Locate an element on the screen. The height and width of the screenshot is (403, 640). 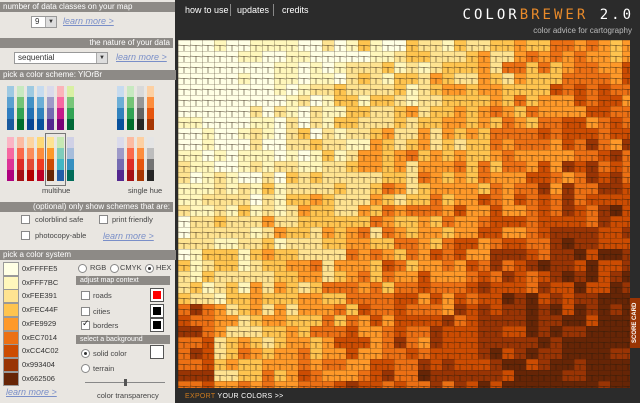
nature-select: sequential ▼ is located at coordinates (61, 58).